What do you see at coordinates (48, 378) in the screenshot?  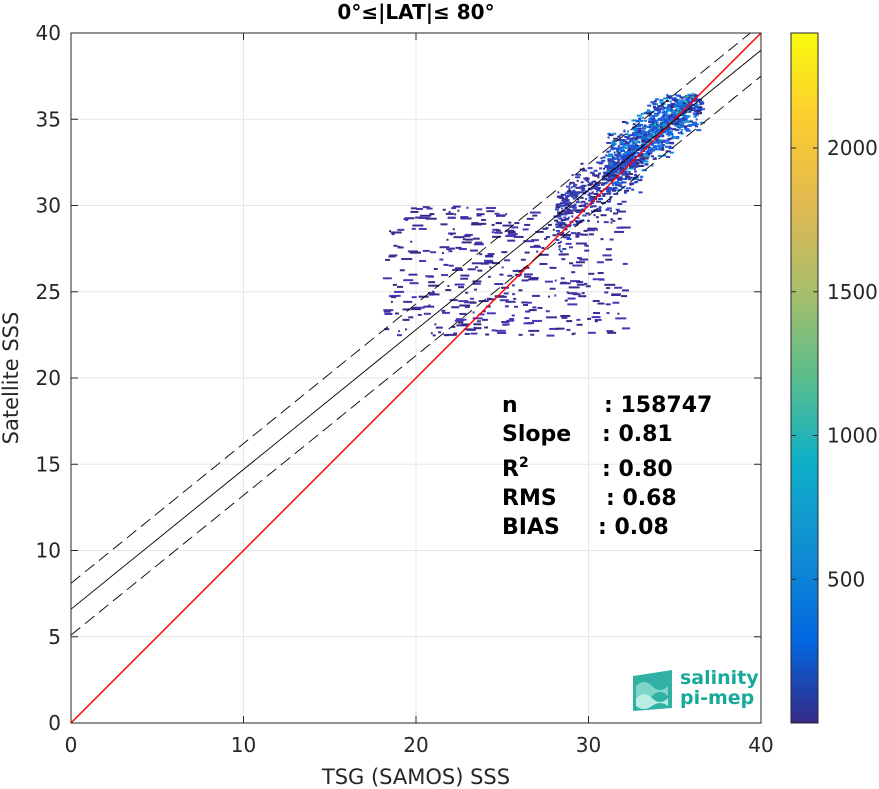 I see `y-tick-label: 20` at bounding box center [48, 378].